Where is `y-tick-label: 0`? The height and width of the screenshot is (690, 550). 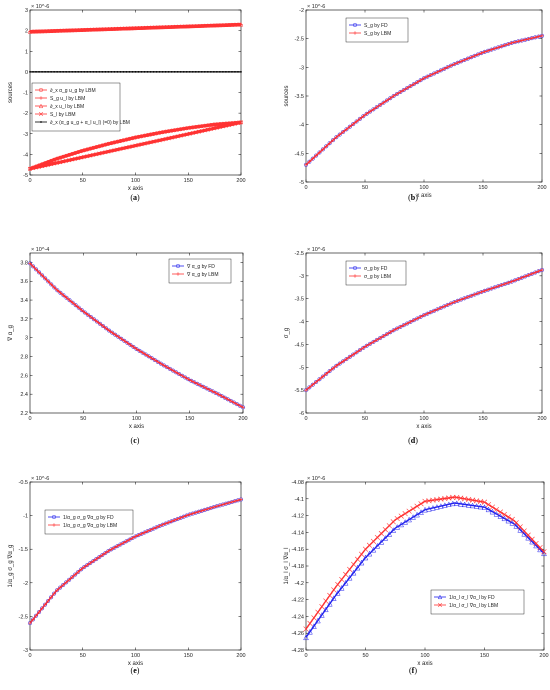 y-tick-label: 0 is located at coordinates (26, 73).